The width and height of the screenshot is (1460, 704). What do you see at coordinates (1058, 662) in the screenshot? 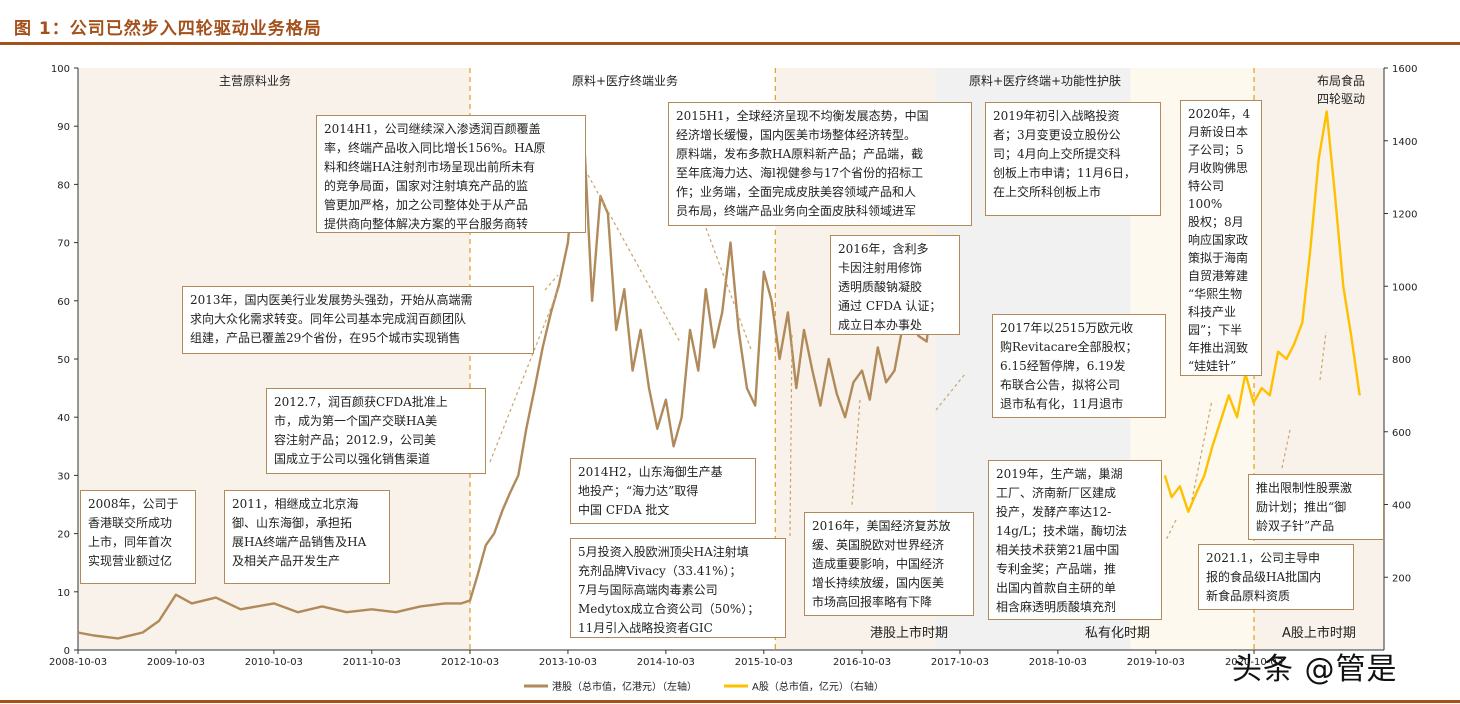
I see `x-tick-label: 2018-10-03` at bounding box center [1058, 662].